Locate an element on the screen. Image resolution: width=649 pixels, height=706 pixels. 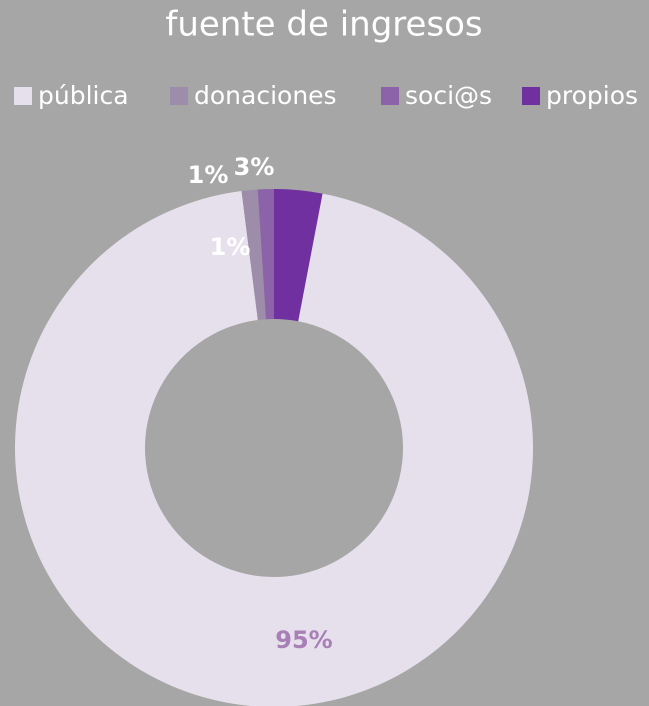
legend-label: donaciones is located at coordinates (265, 95).